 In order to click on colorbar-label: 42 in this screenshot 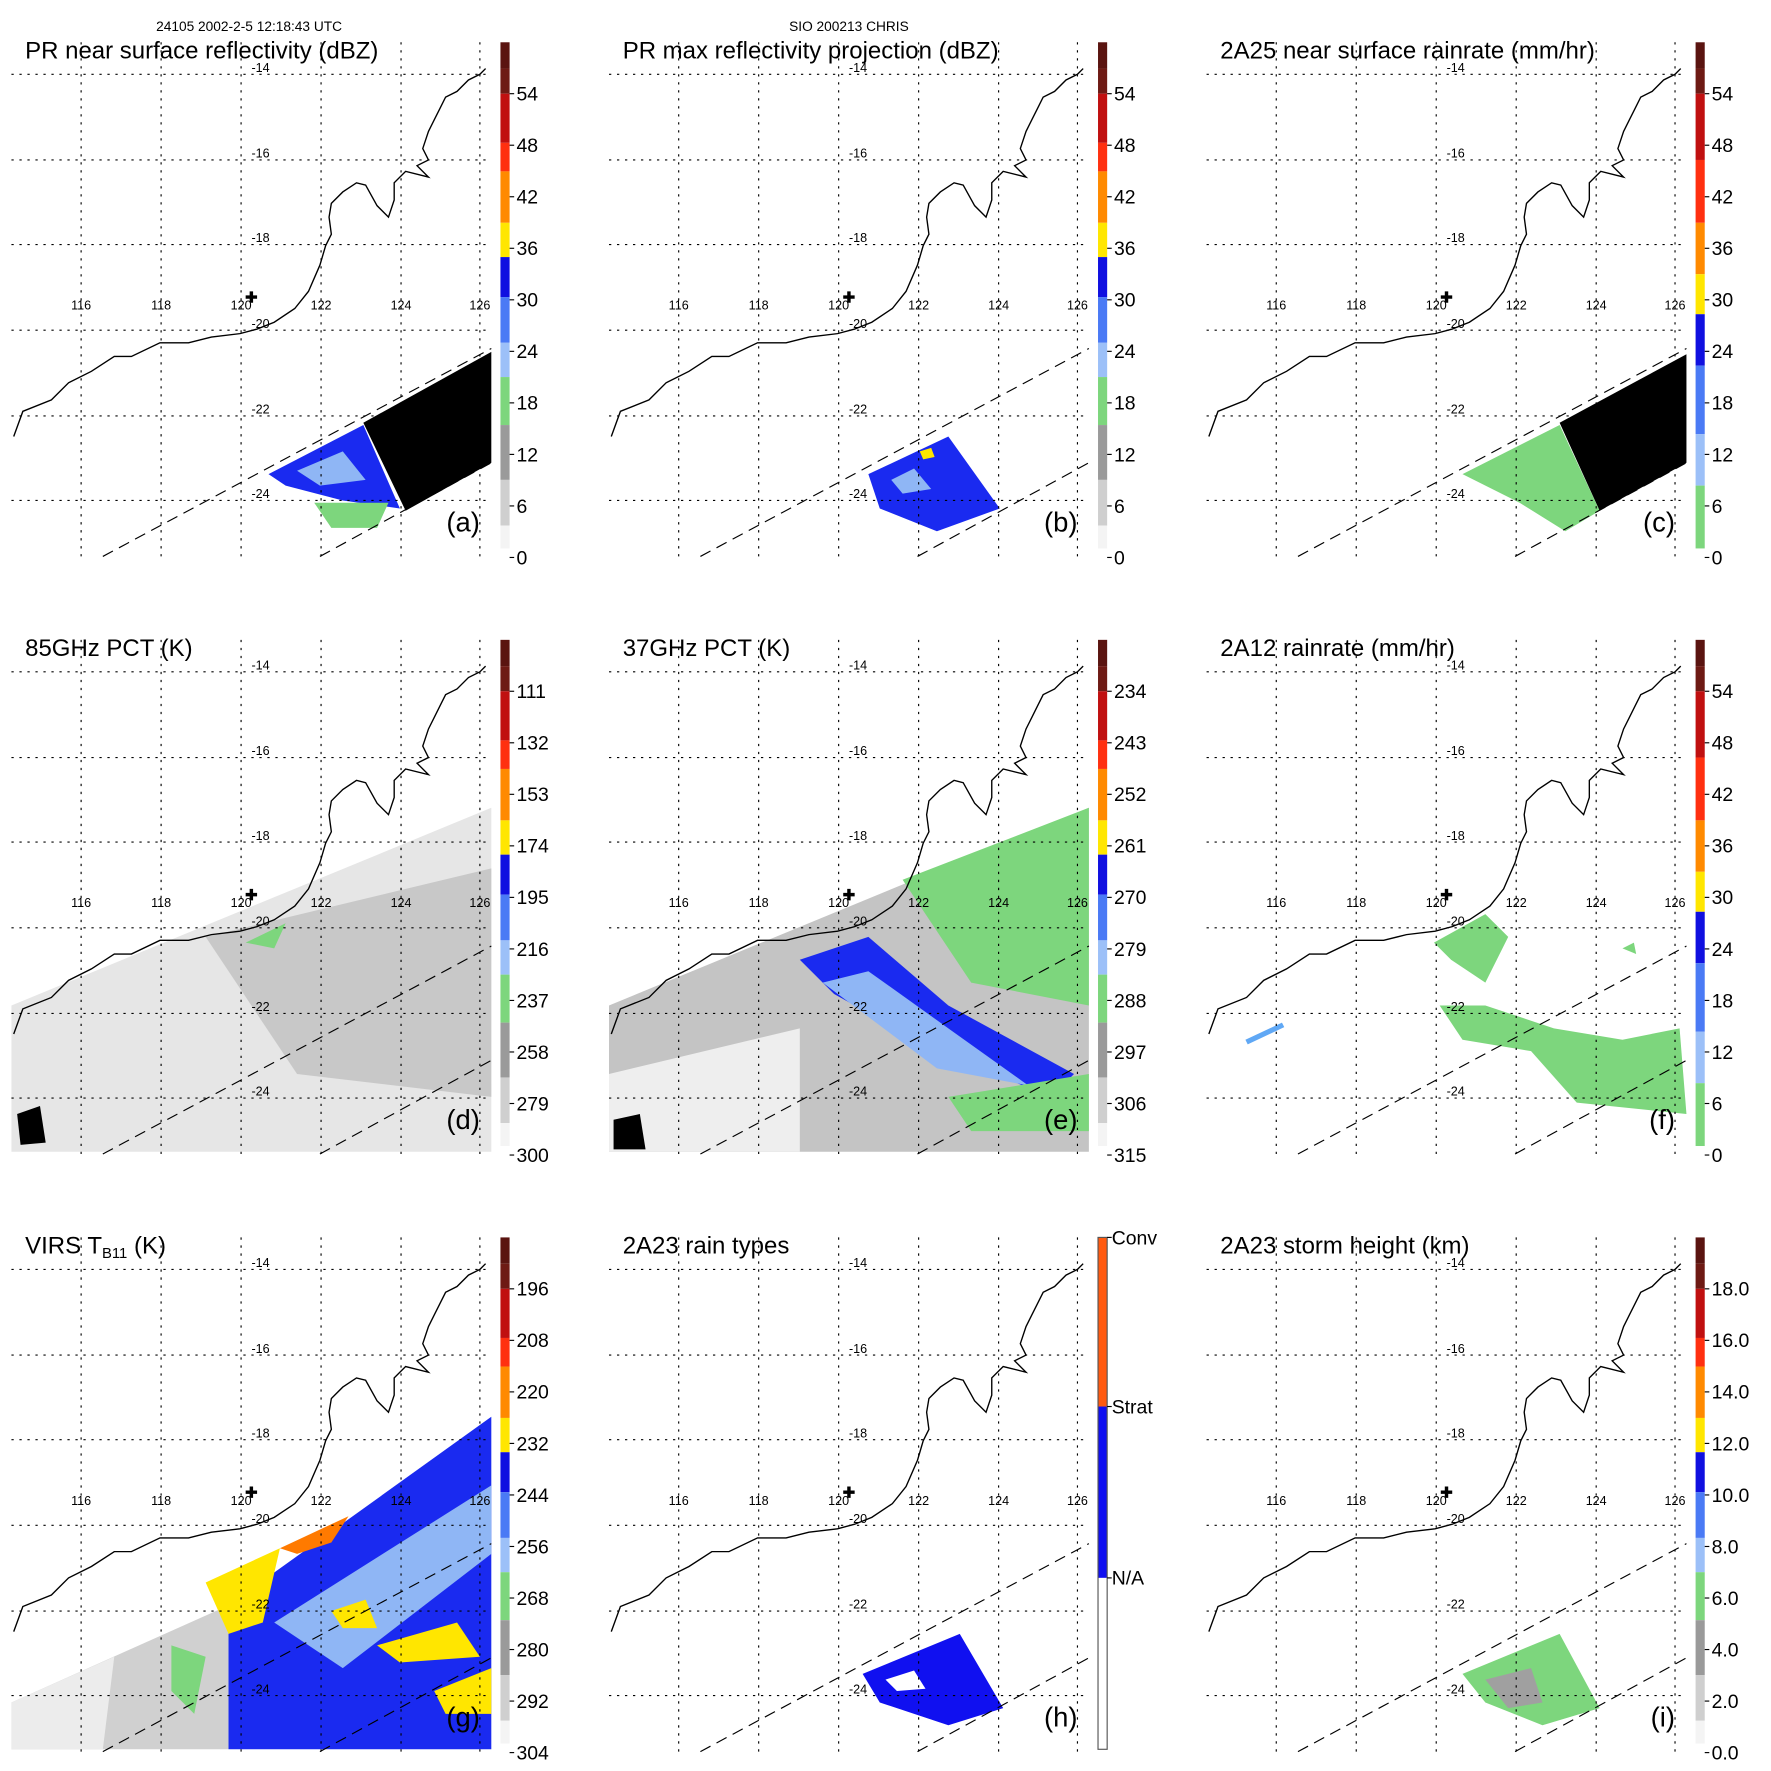, I will do `click(1723, 198)`.